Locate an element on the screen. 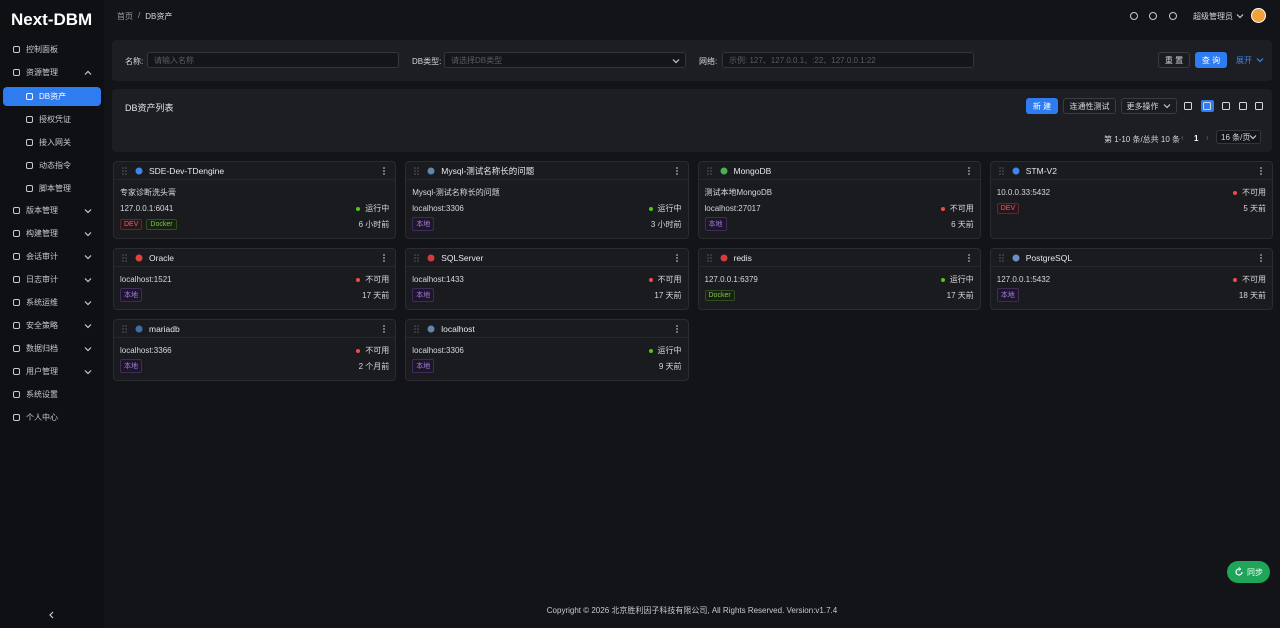 The height and width of the screenshot is (628, 1280). breadcrumb-item: 首页 is located at coordinates (125, 16).